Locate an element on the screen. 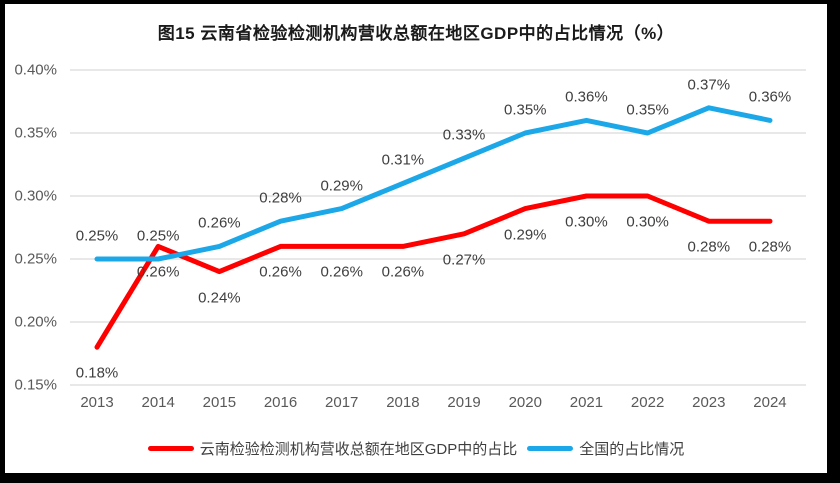  legend: 云南检验检测机构营收总额在地区GDP中的占比 全国的占比情况 is located at coordinates (416, 448).